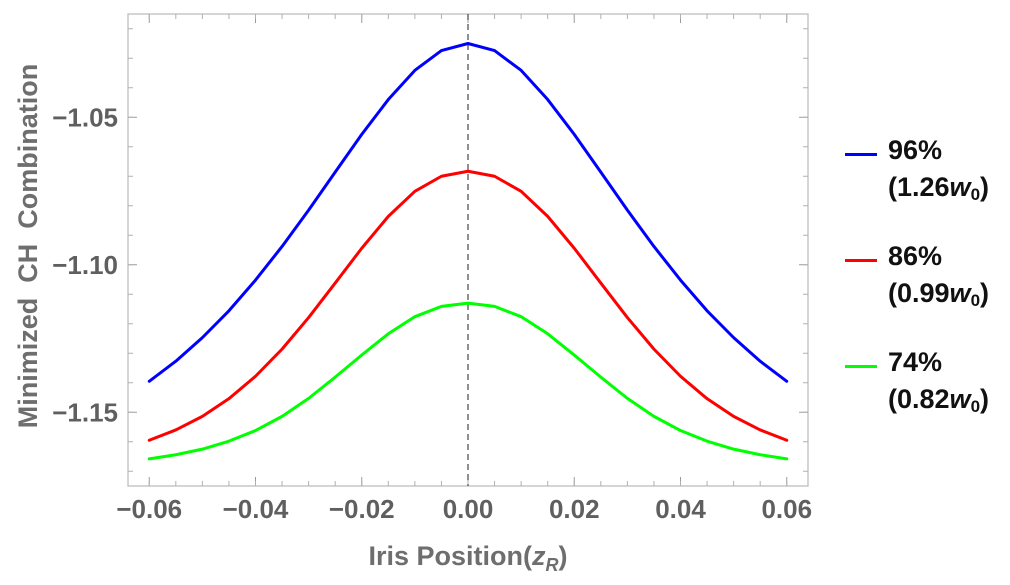 The width and height of the screenshot is (1010, 585). I want to click on x-tick-label: −0.06, so click(149, 509).